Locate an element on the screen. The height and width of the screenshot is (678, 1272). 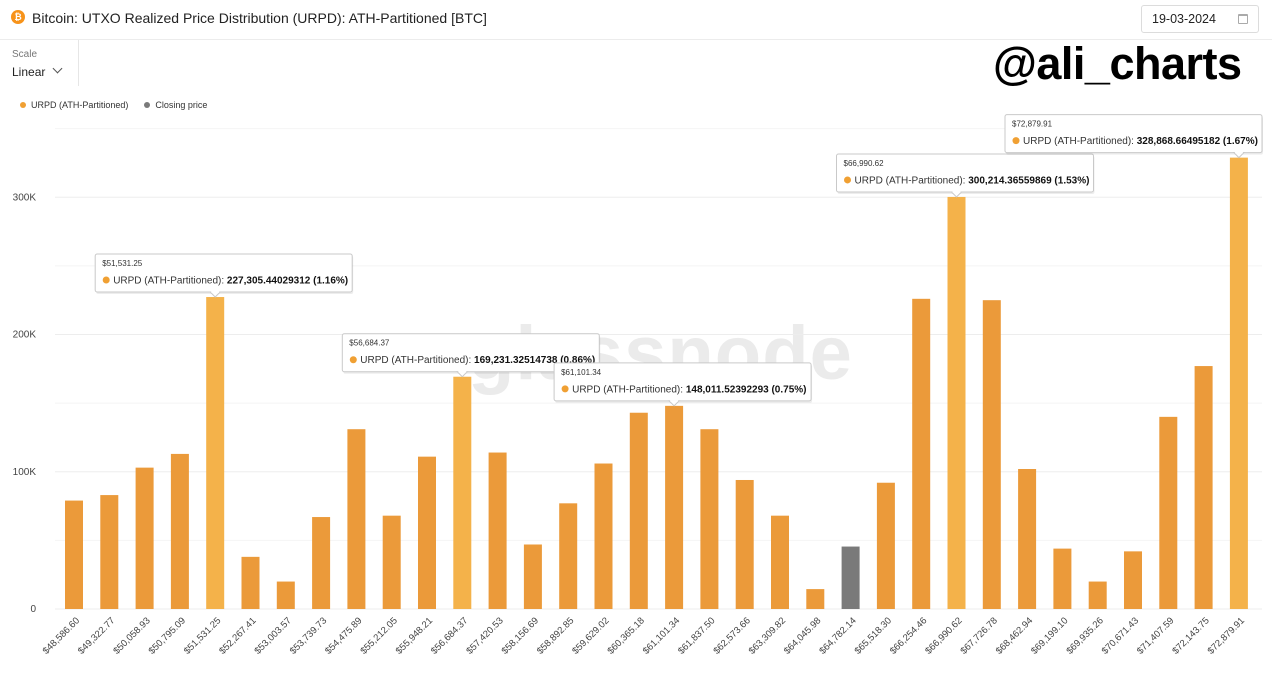
x-tick-label: $59,629.02 is located at coordinates (590, 635).